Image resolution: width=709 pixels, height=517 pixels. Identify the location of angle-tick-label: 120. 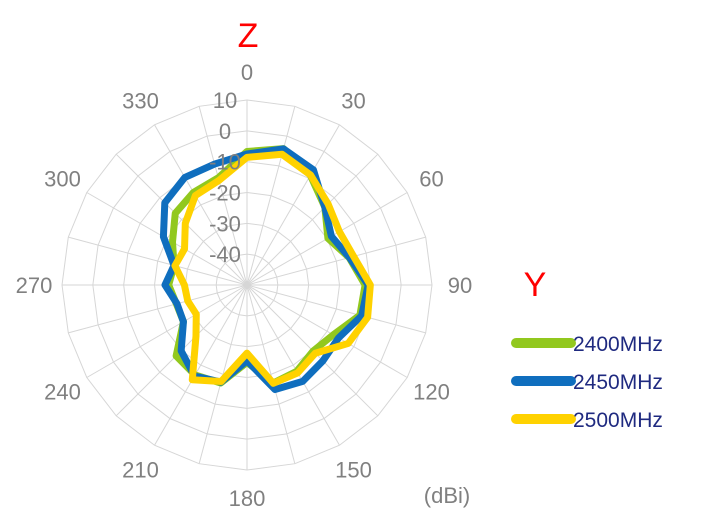
(431, 392).